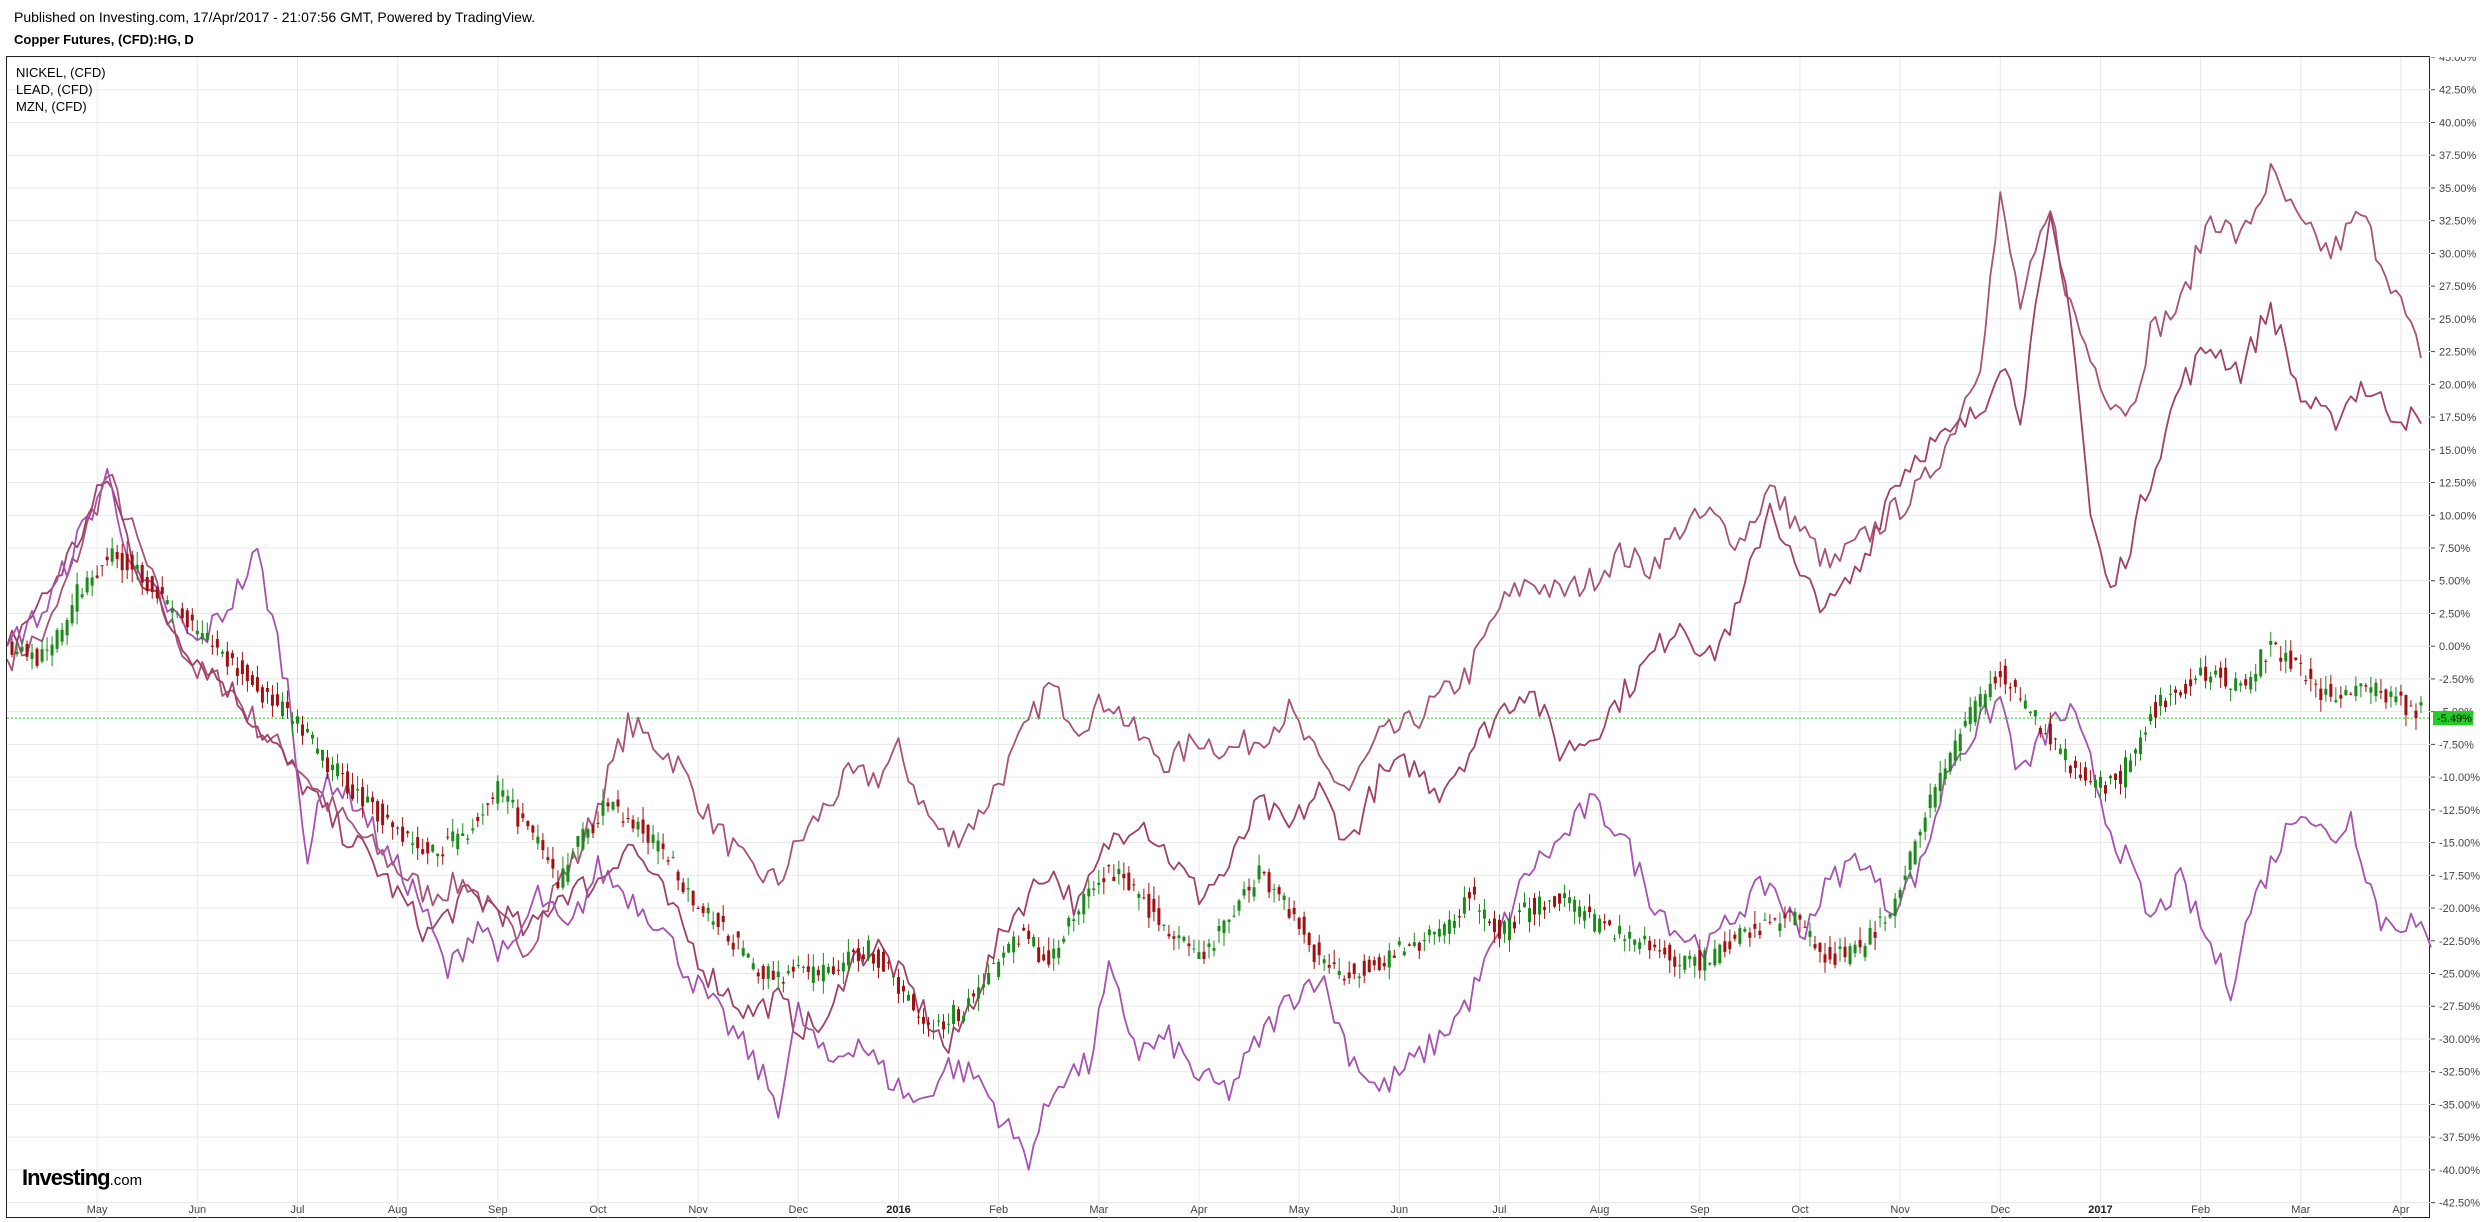 The image size is (2487, 1222). What do you see at coordinates (698, 1210) in the screenshot?
I see `x-tick-label: Nov` at bounding box center [698, 1210].